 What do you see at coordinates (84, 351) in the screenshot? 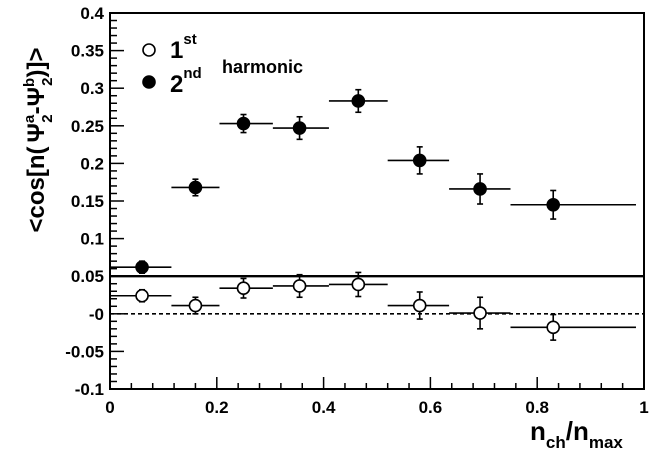
I see `y-tick-label: -0.05` at bounding box center [84, 351].